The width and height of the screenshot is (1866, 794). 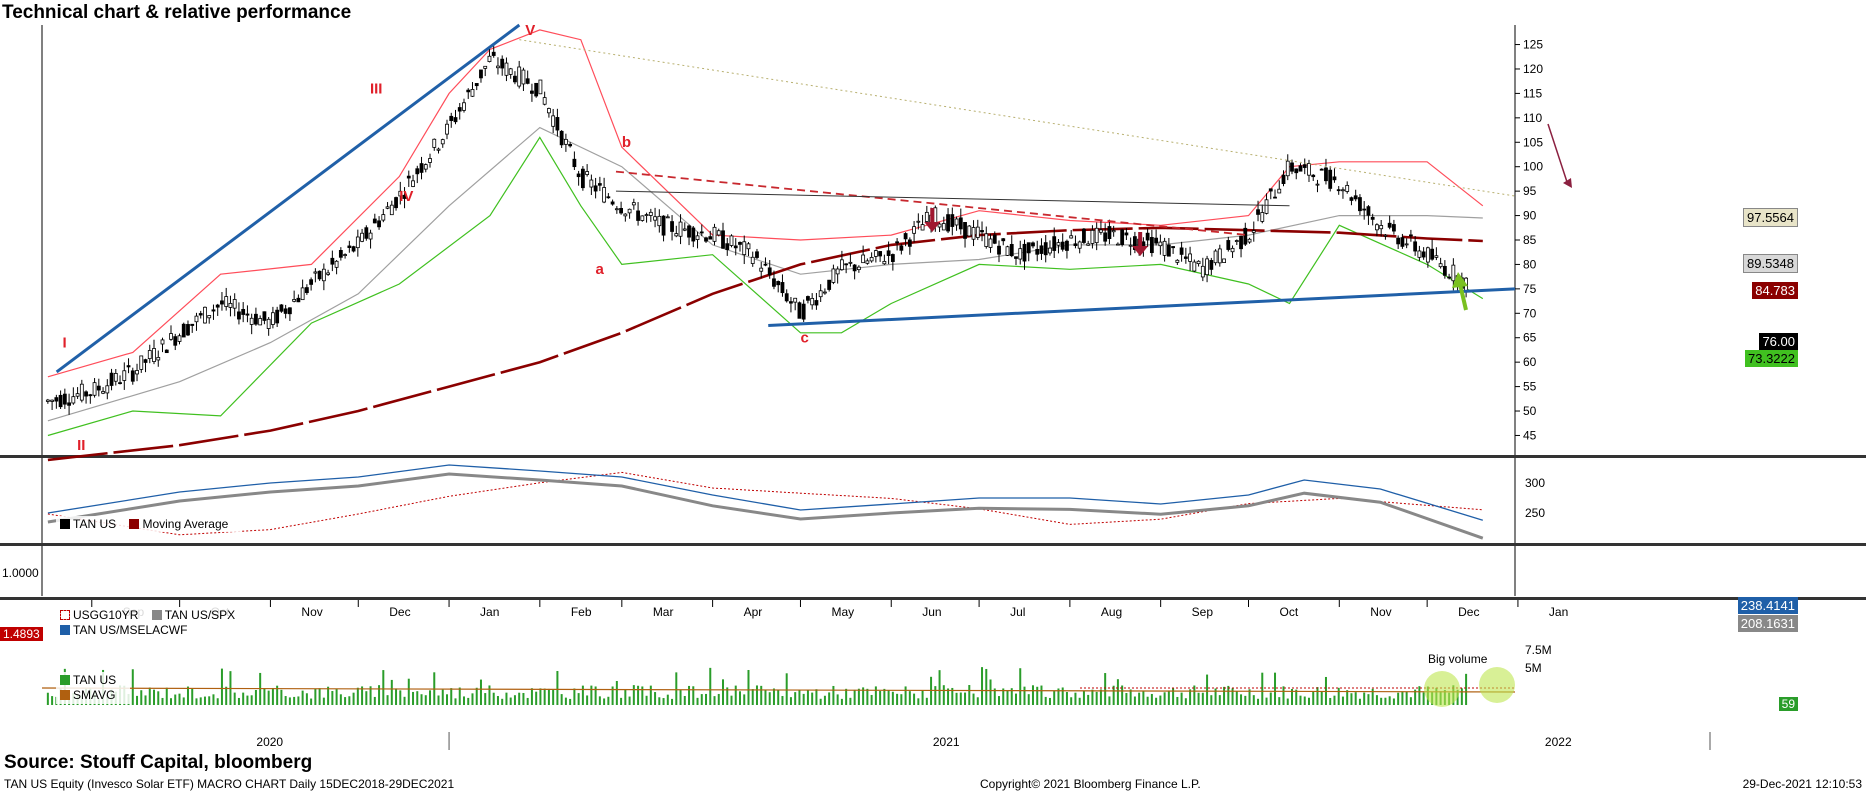 What do you see at coordinates (106, 615) in the screenshot?
I see `legend-usgg10yr: USGG10YR` at bounding box center [106, 615].